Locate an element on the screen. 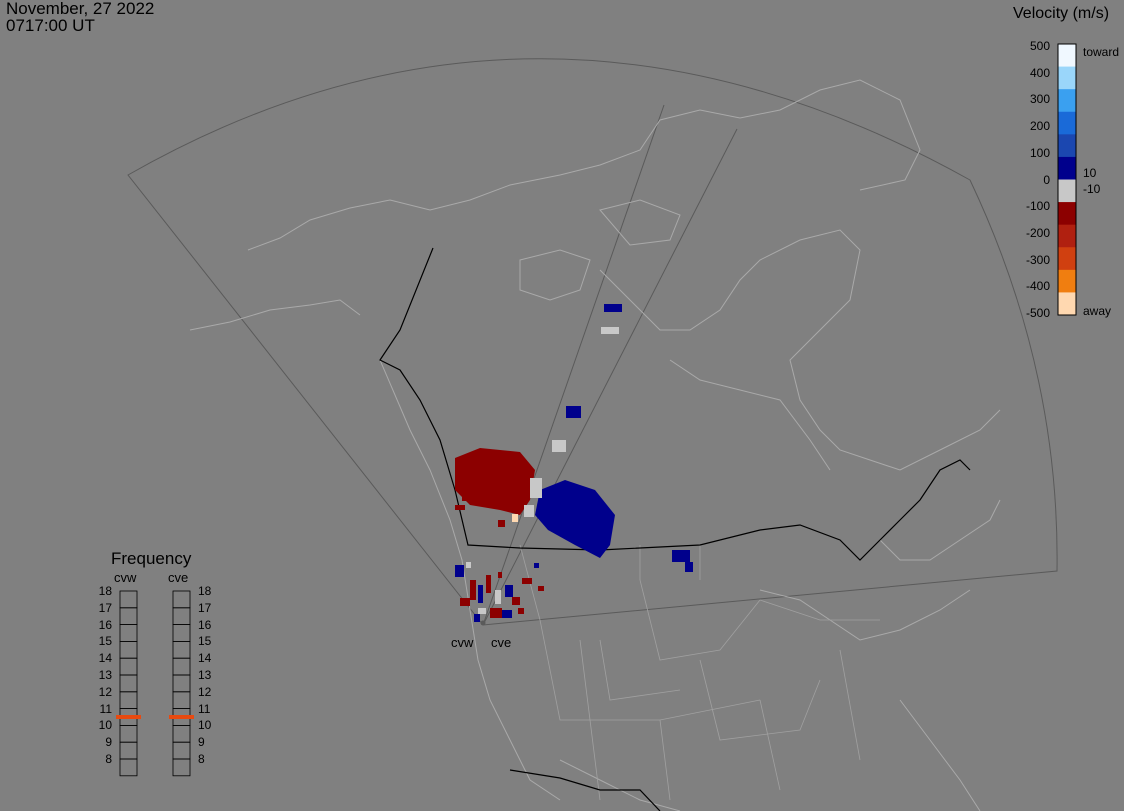 The image size is (1124, 811). frequency-tick-right: 15 is located at coordinates (205, 641).